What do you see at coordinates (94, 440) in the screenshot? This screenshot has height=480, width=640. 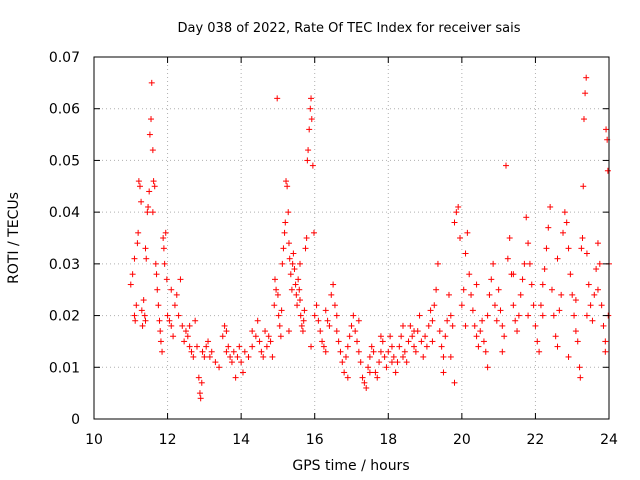 I see `x-tick-label: 10` at bounding box center [94, 440].